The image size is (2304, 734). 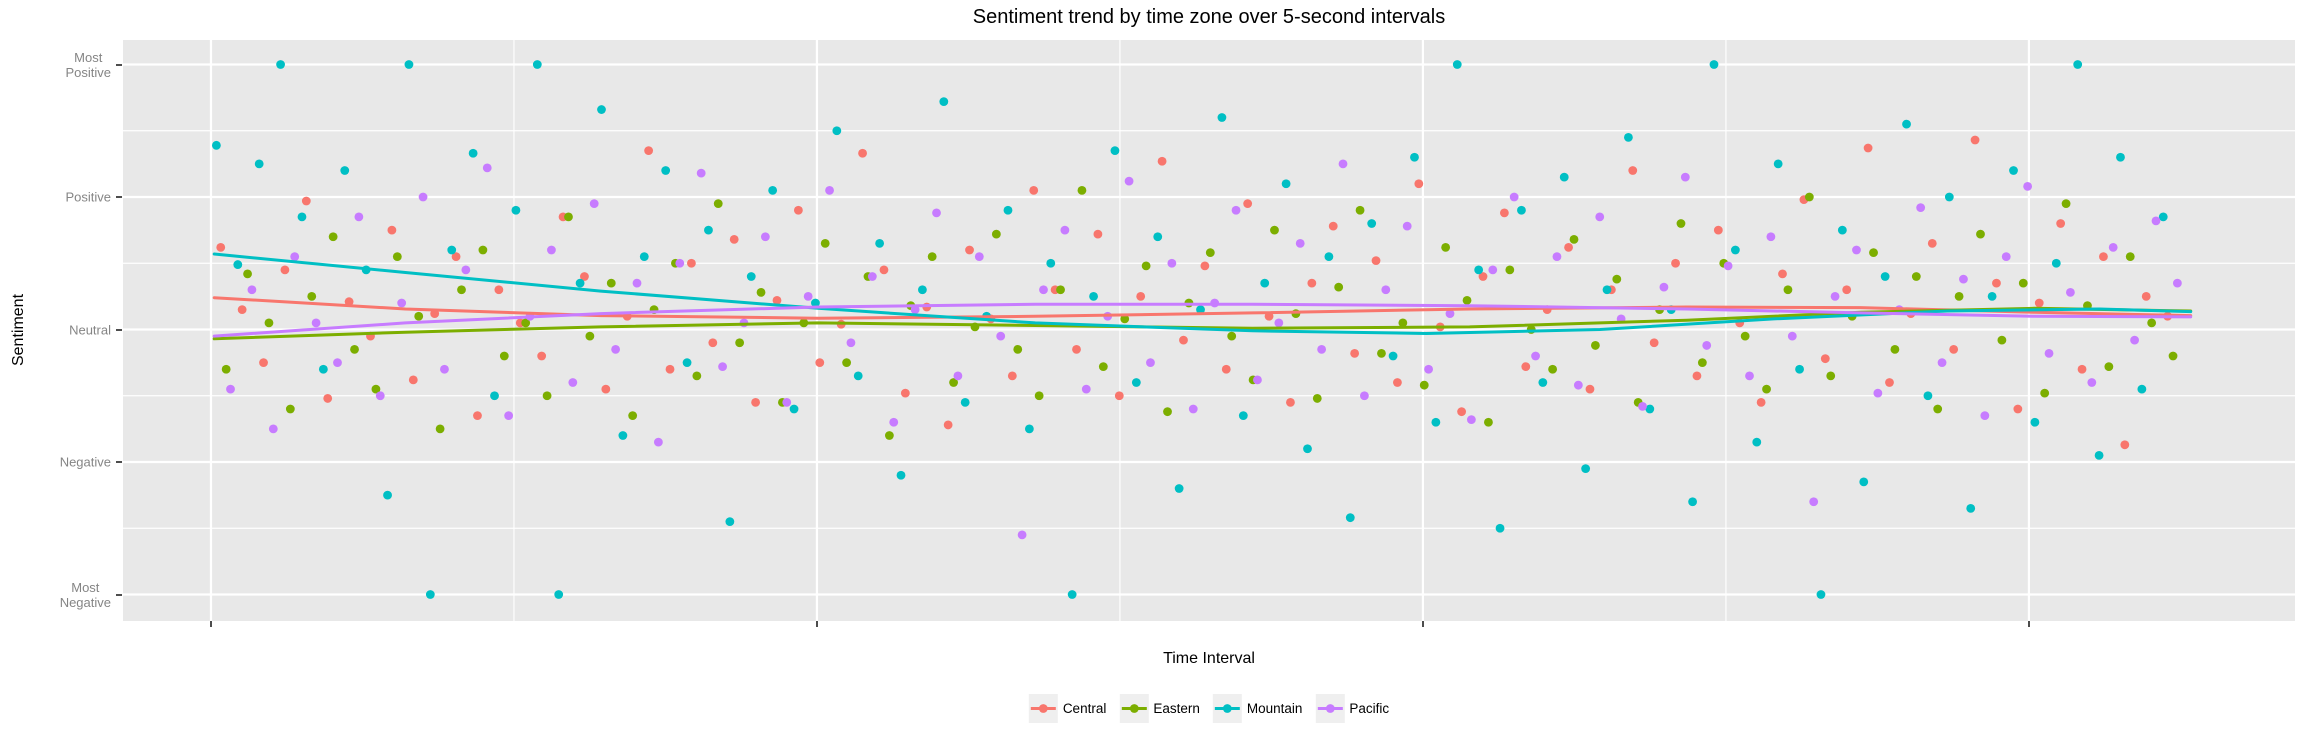 I want to click on legend-item-eastern: Eastern, so click(x=1159, y=708).